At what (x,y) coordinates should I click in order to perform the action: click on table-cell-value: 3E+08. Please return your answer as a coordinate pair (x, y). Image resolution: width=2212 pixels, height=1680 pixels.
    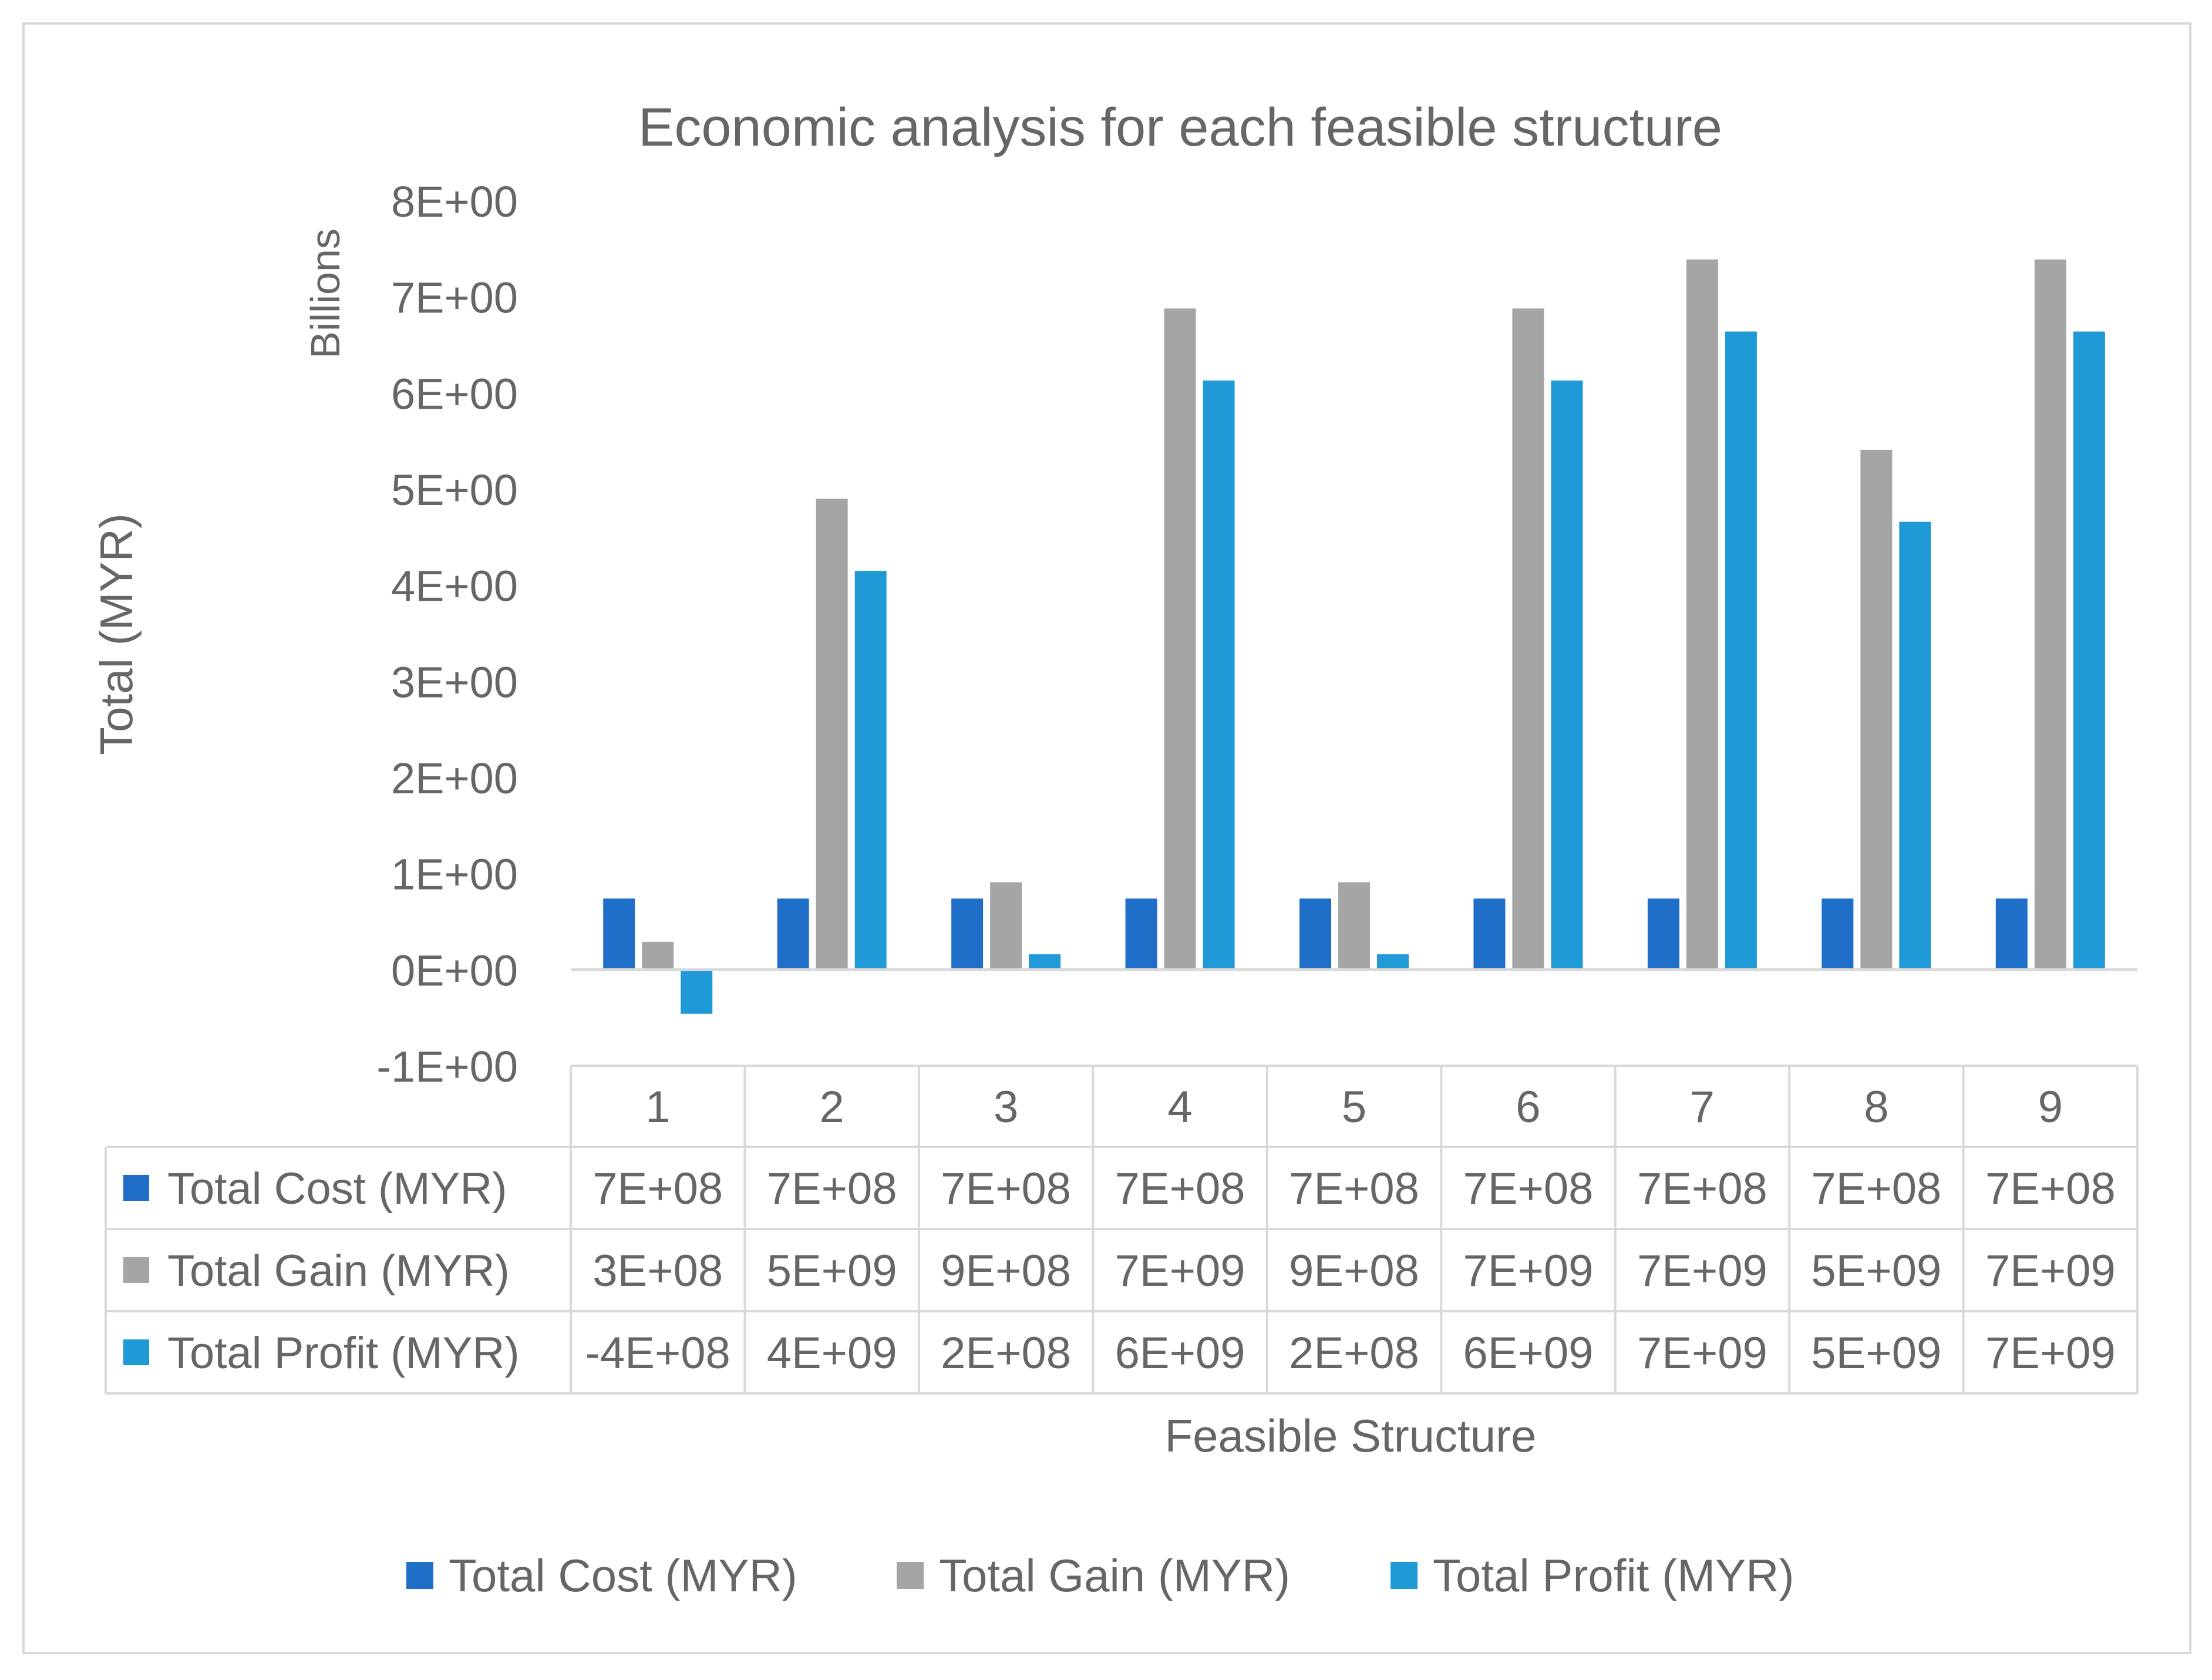
    Looking at the image, I should click on (658, 1271).